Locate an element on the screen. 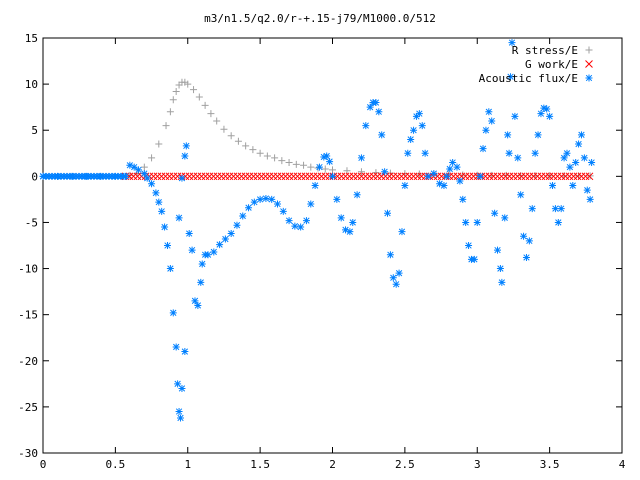  legend-marker is located at coordinates (589, 64).